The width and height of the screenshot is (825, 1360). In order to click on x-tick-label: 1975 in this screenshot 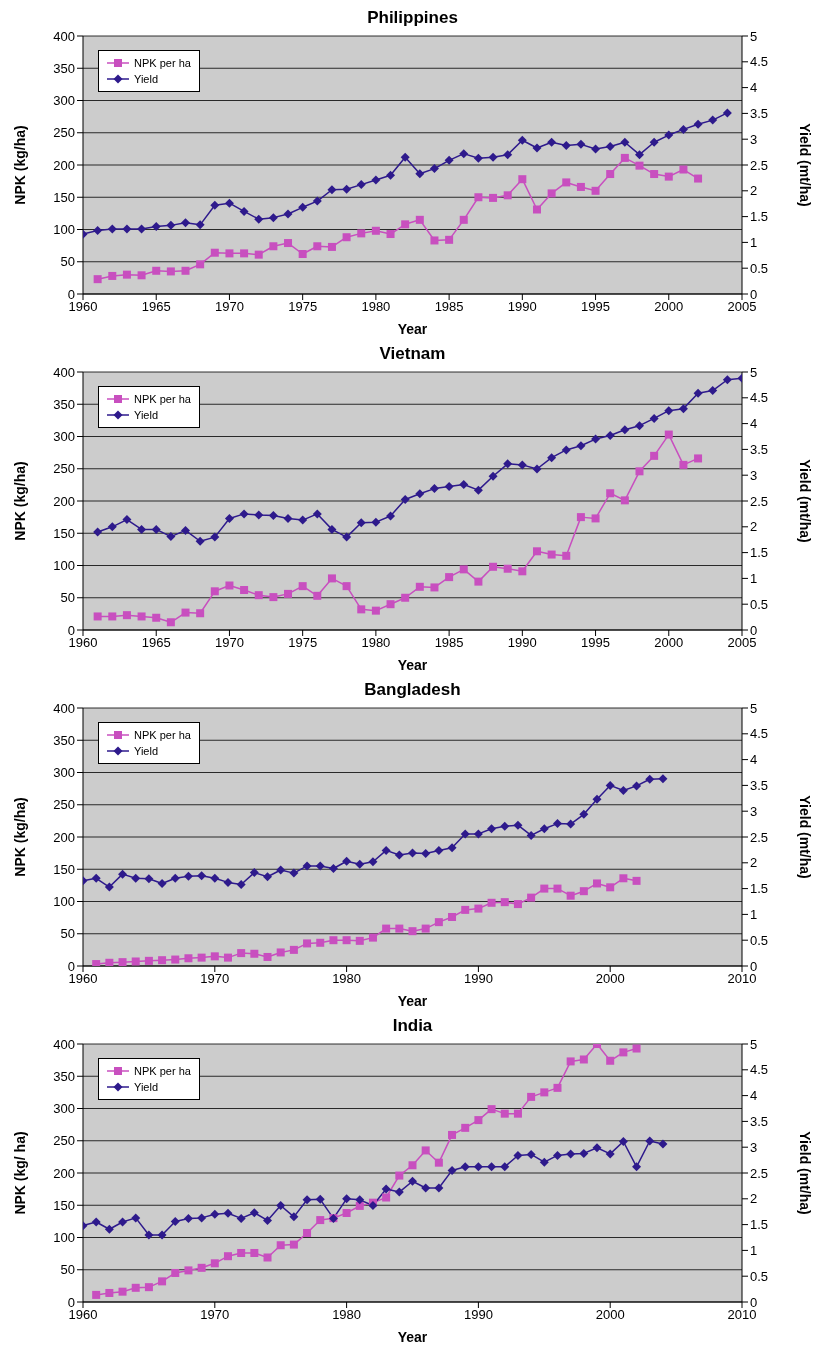, I will do `click(303, 643)`.